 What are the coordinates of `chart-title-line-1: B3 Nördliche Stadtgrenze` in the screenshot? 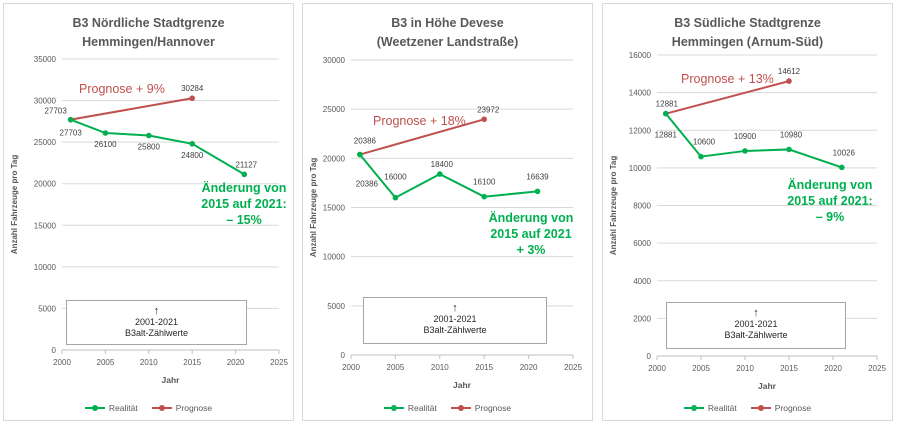 It's located at (148, 23).